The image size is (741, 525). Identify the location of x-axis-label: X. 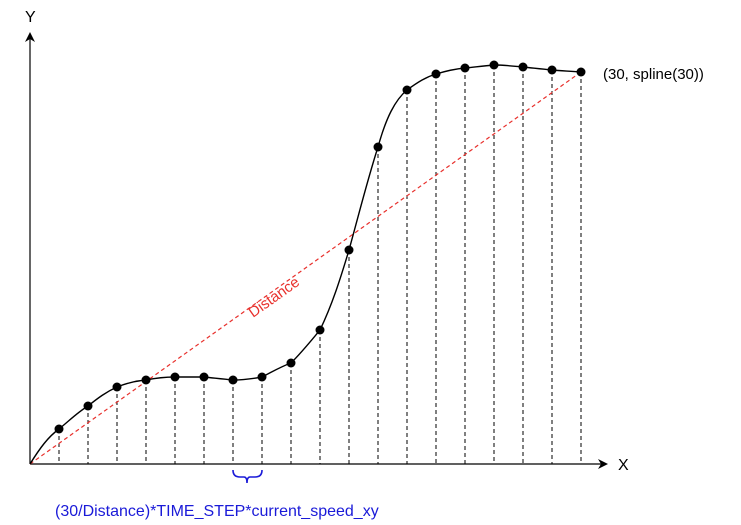
(623, 465).